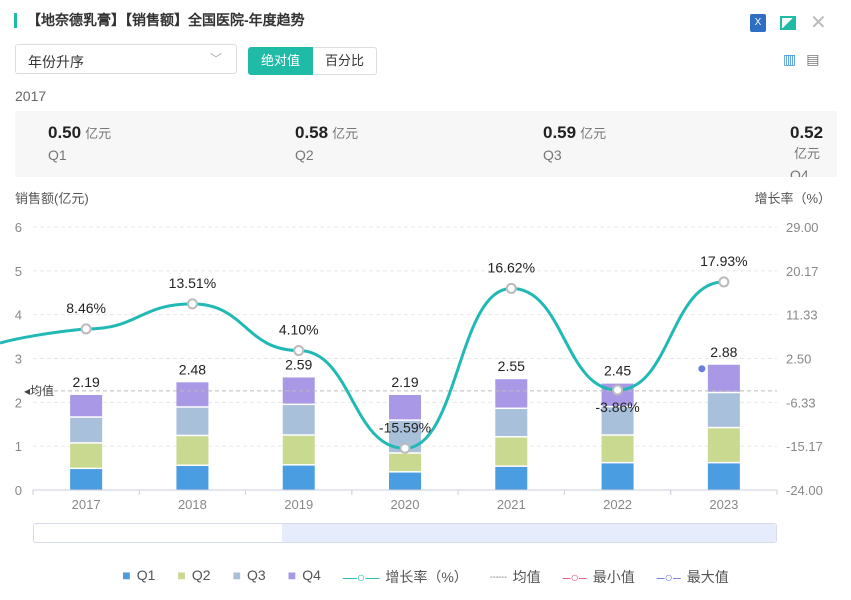  What do you see at coordinates (813, 59) in the screenshot?
I see `document-icon: ▤` at bounding box center [813, 59].